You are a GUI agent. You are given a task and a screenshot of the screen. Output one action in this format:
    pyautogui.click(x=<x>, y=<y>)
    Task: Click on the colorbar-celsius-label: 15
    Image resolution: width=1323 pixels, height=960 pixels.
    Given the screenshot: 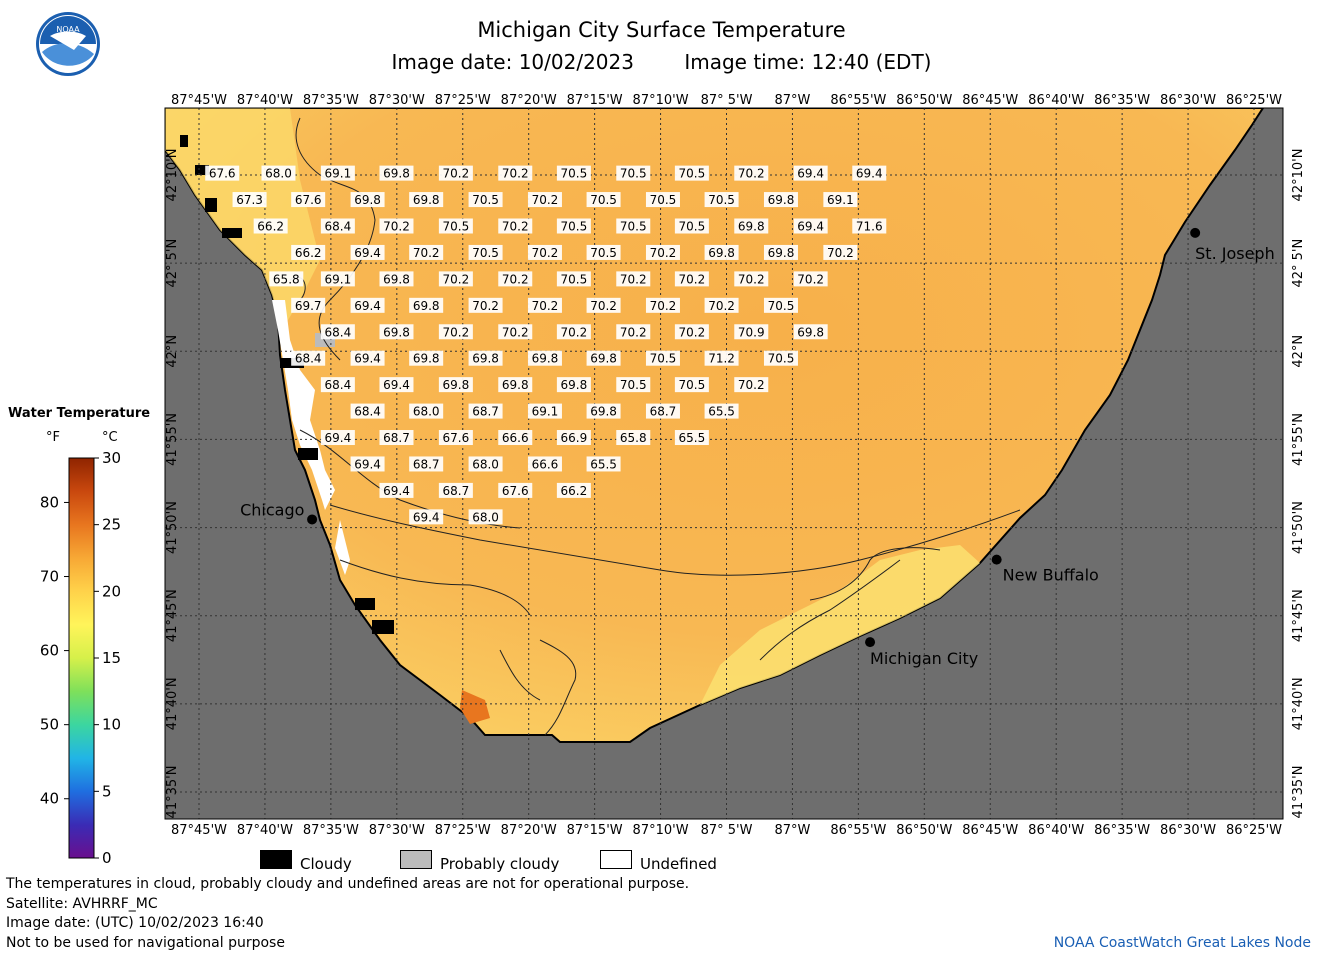 What is the action you would take?
    pyautogui.click(x=111, y=658)
    